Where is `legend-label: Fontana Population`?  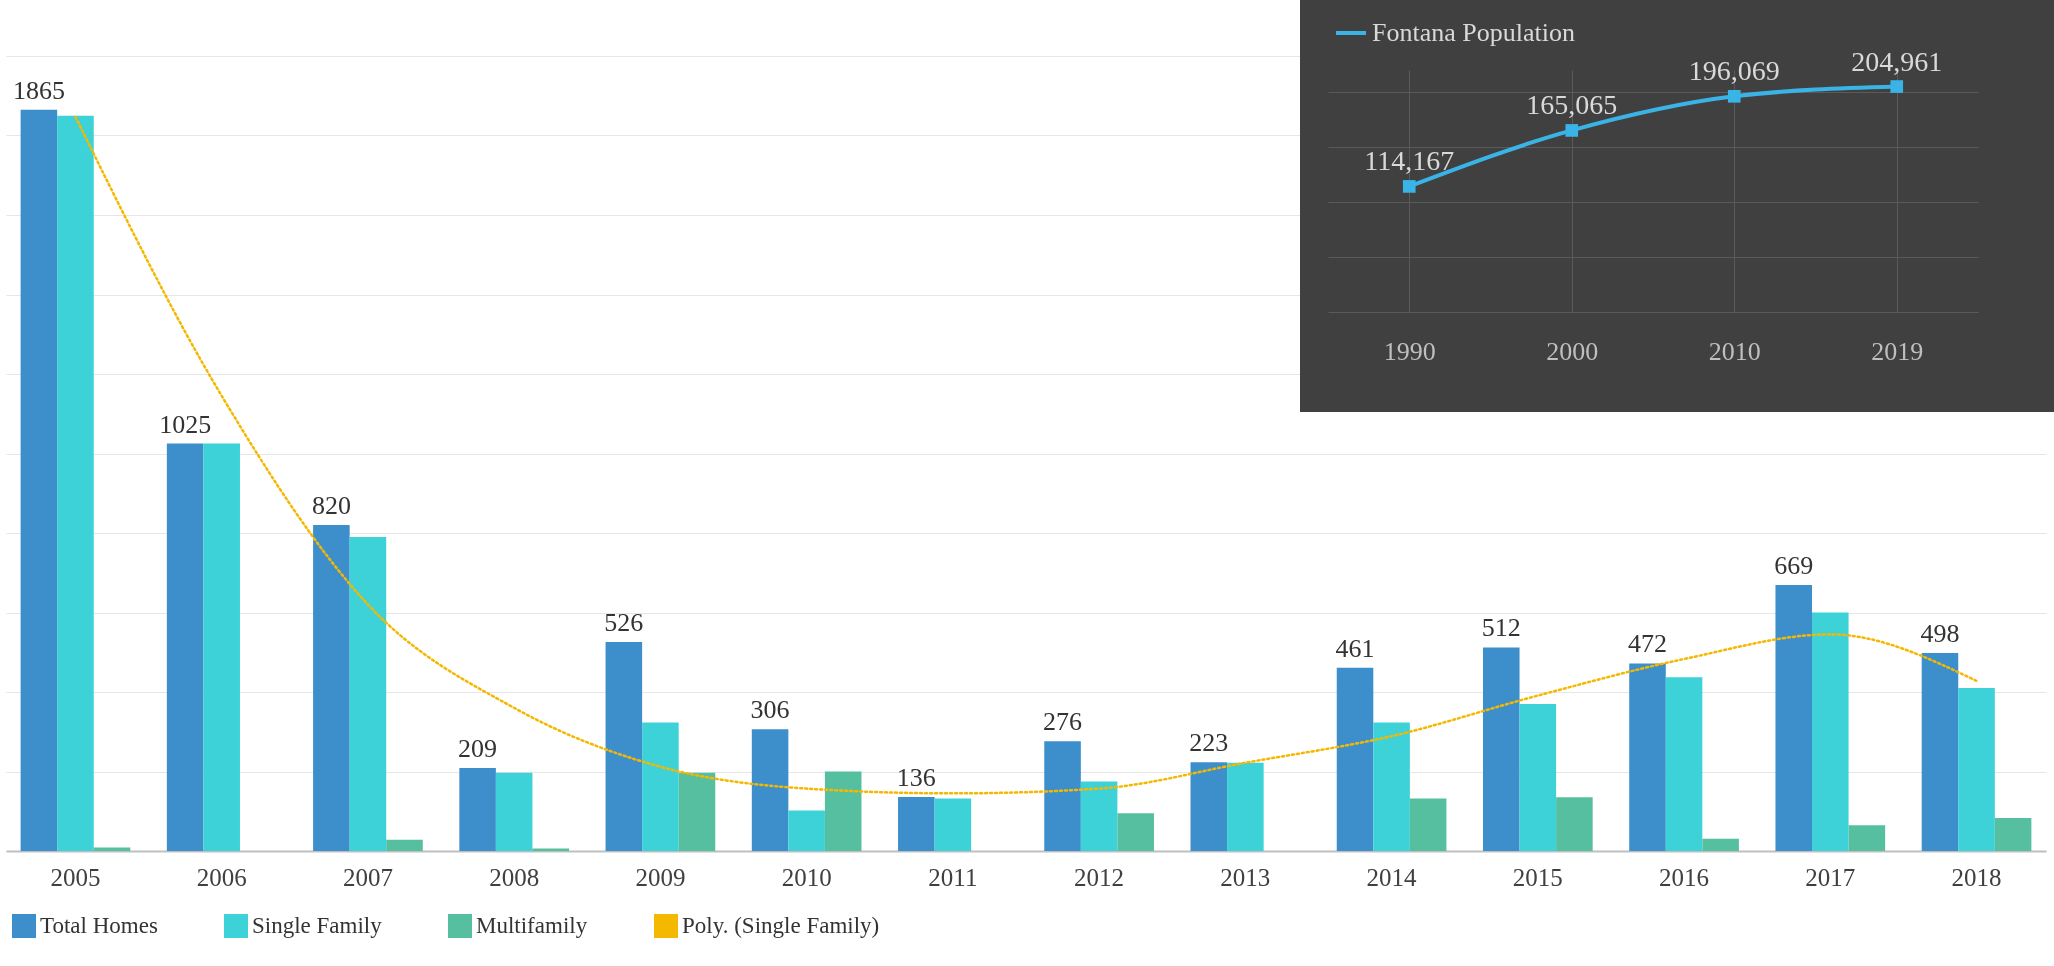 legend-label: Fontana Population is located at coordinates (1473, 32).